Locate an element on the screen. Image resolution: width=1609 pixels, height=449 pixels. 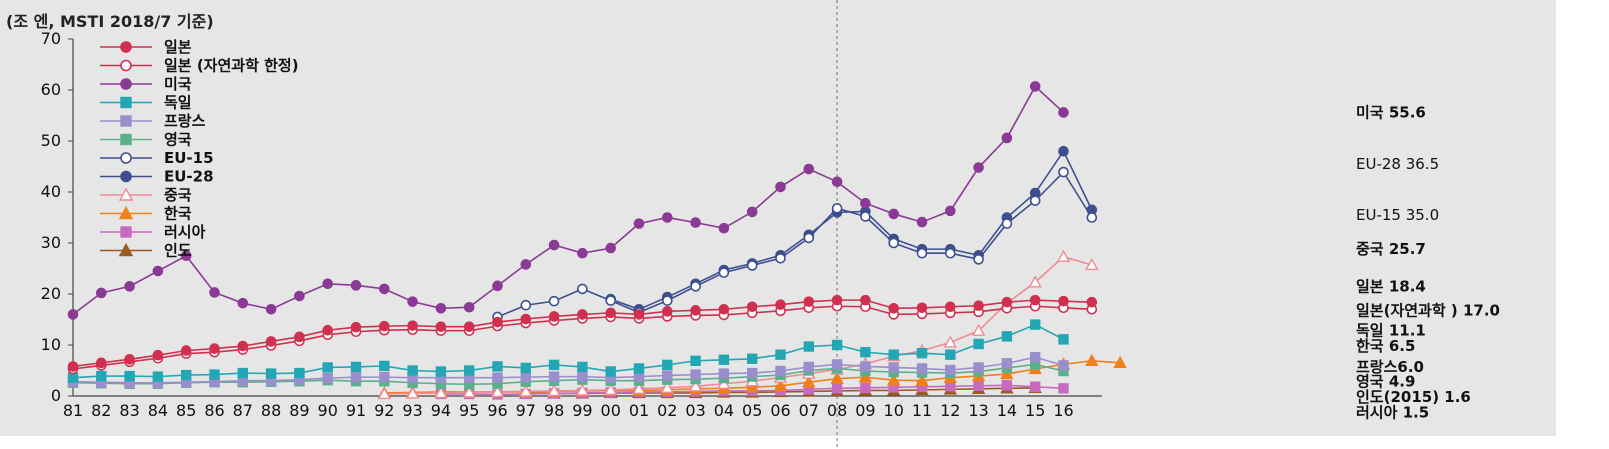
eu-28-legend-label: EU-28 is located at coordinates (189, 177).